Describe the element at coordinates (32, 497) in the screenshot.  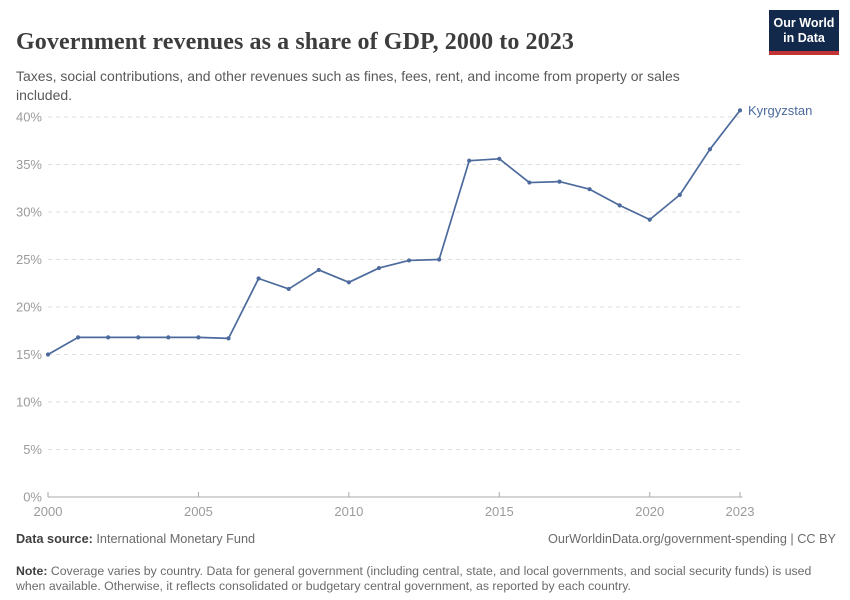
I see `y-axis-label: 0%` at that location.